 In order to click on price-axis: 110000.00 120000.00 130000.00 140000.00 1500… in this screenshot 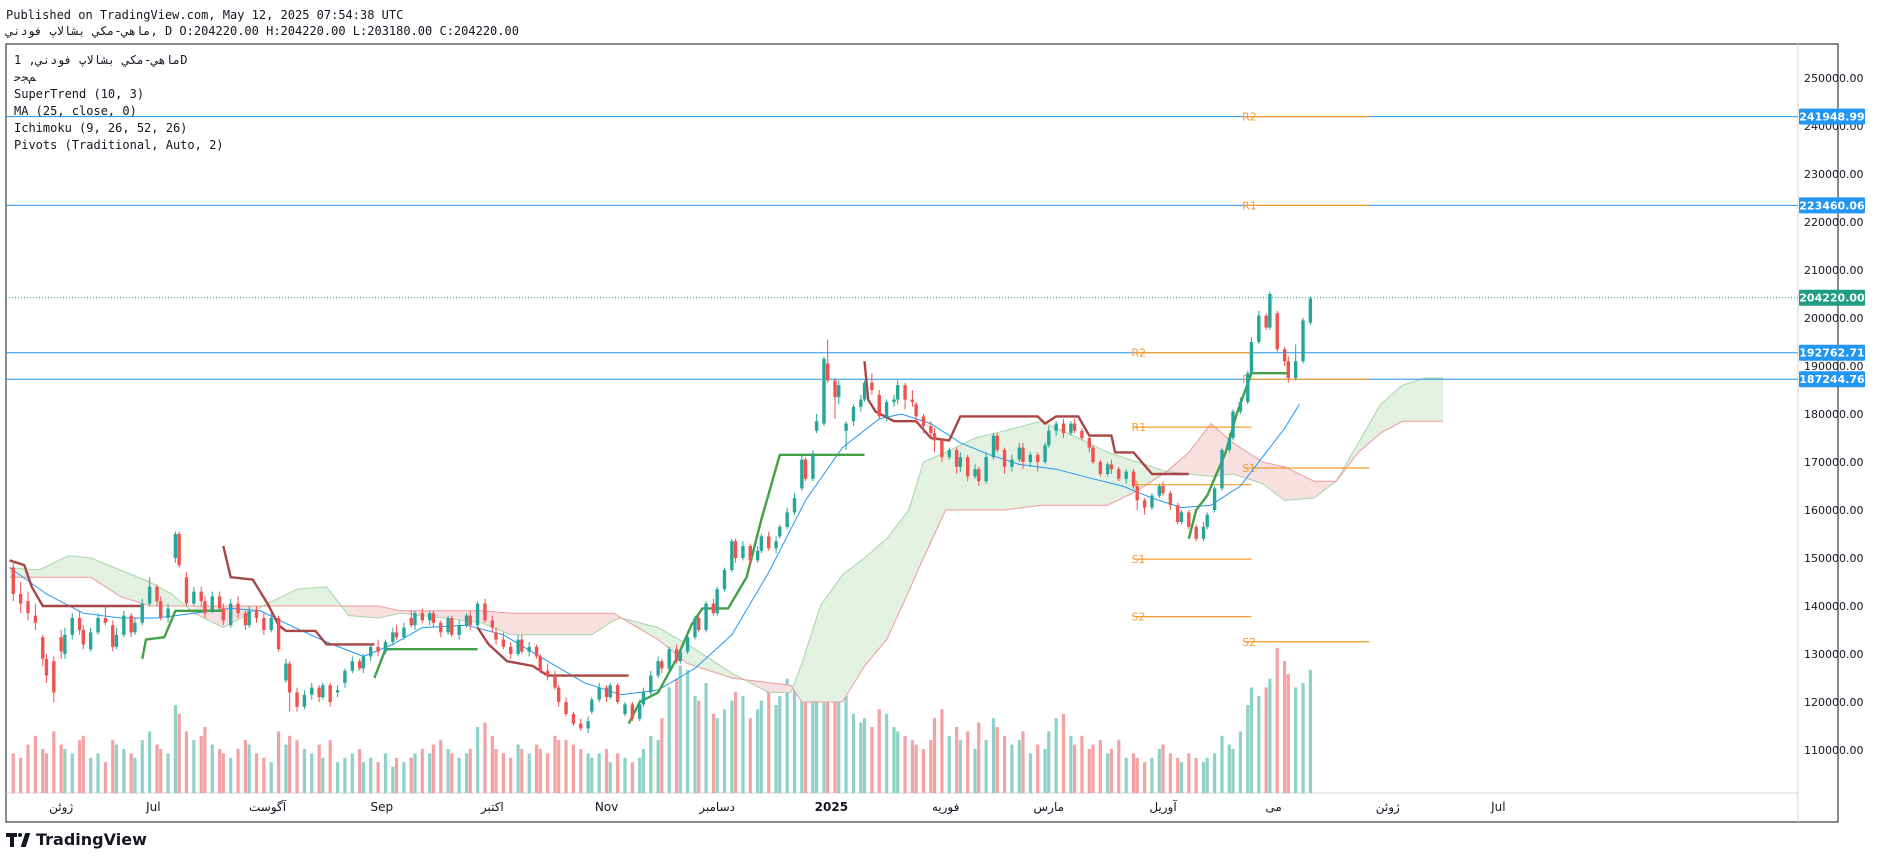, I will do `click(1834, 414)`.